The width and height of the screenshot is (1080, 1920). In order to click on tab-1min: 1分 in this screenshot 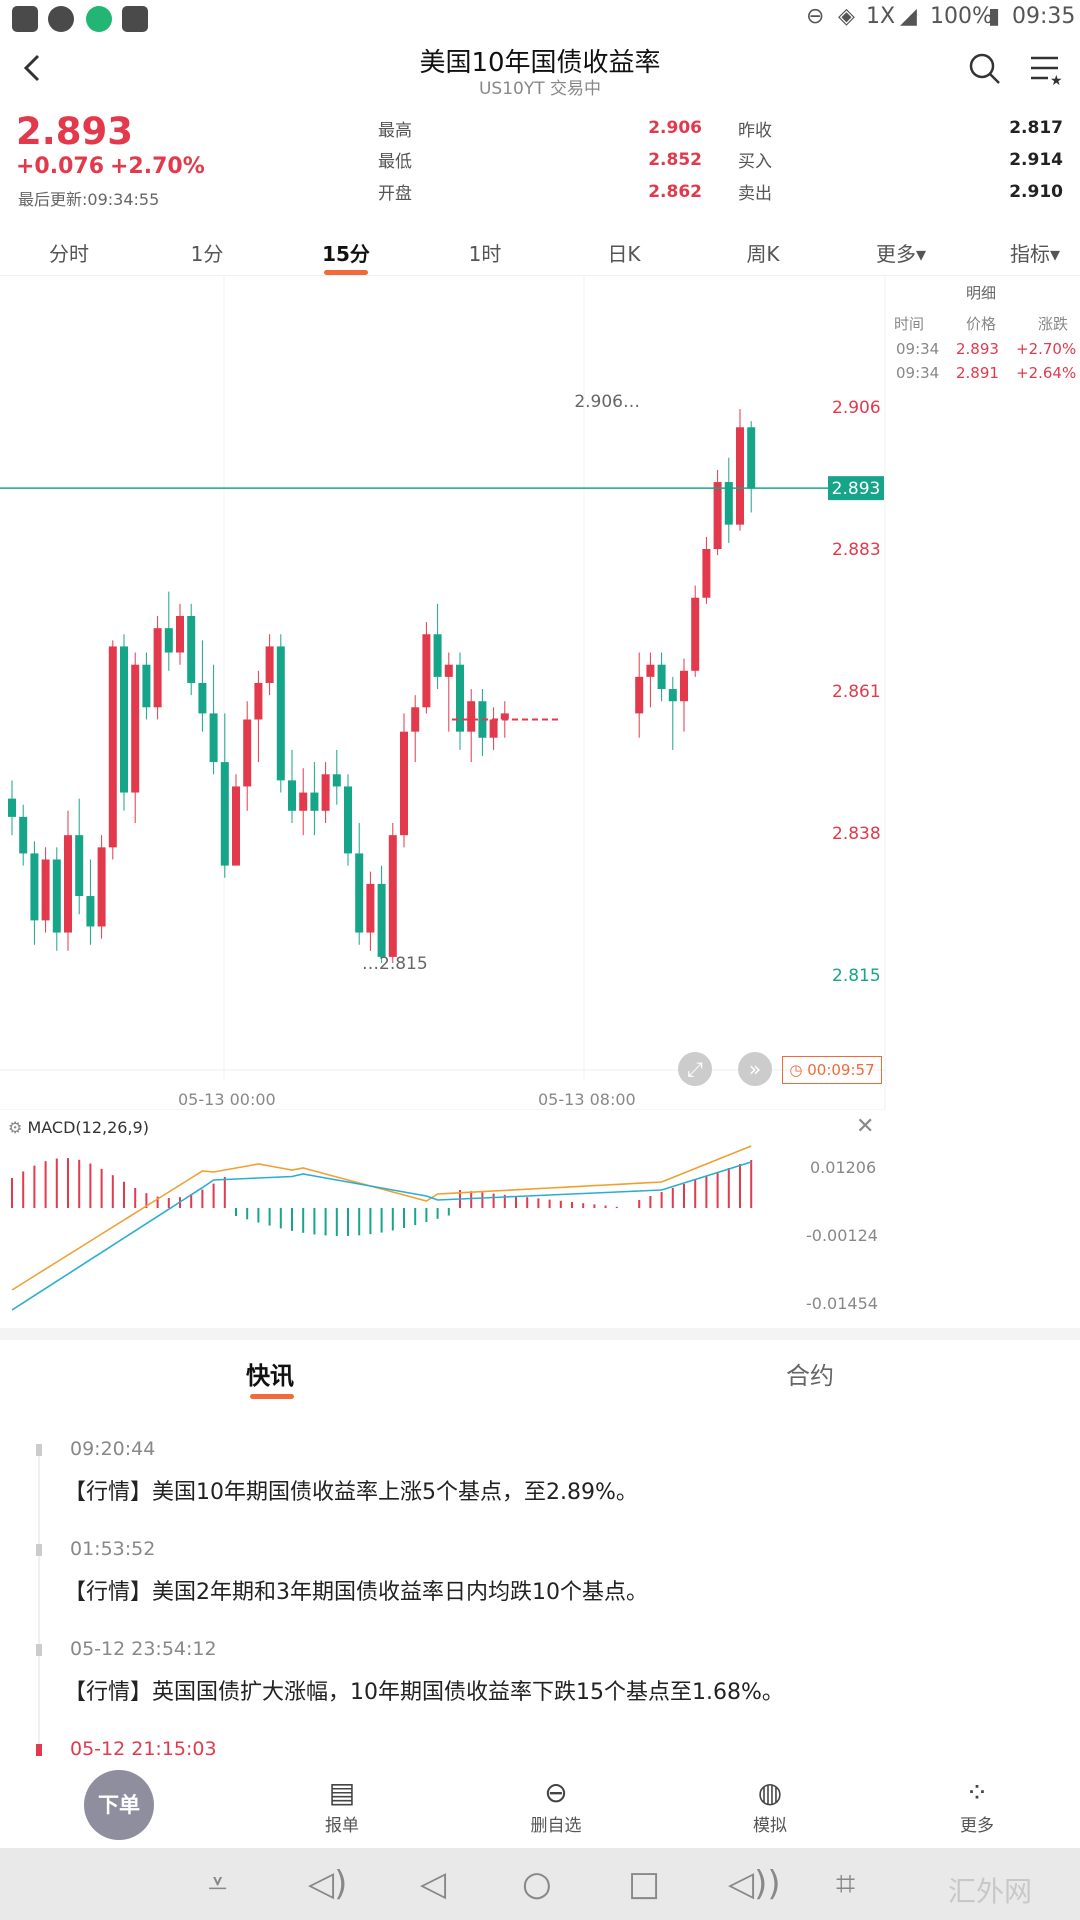, I will do `click(207, 254)`.